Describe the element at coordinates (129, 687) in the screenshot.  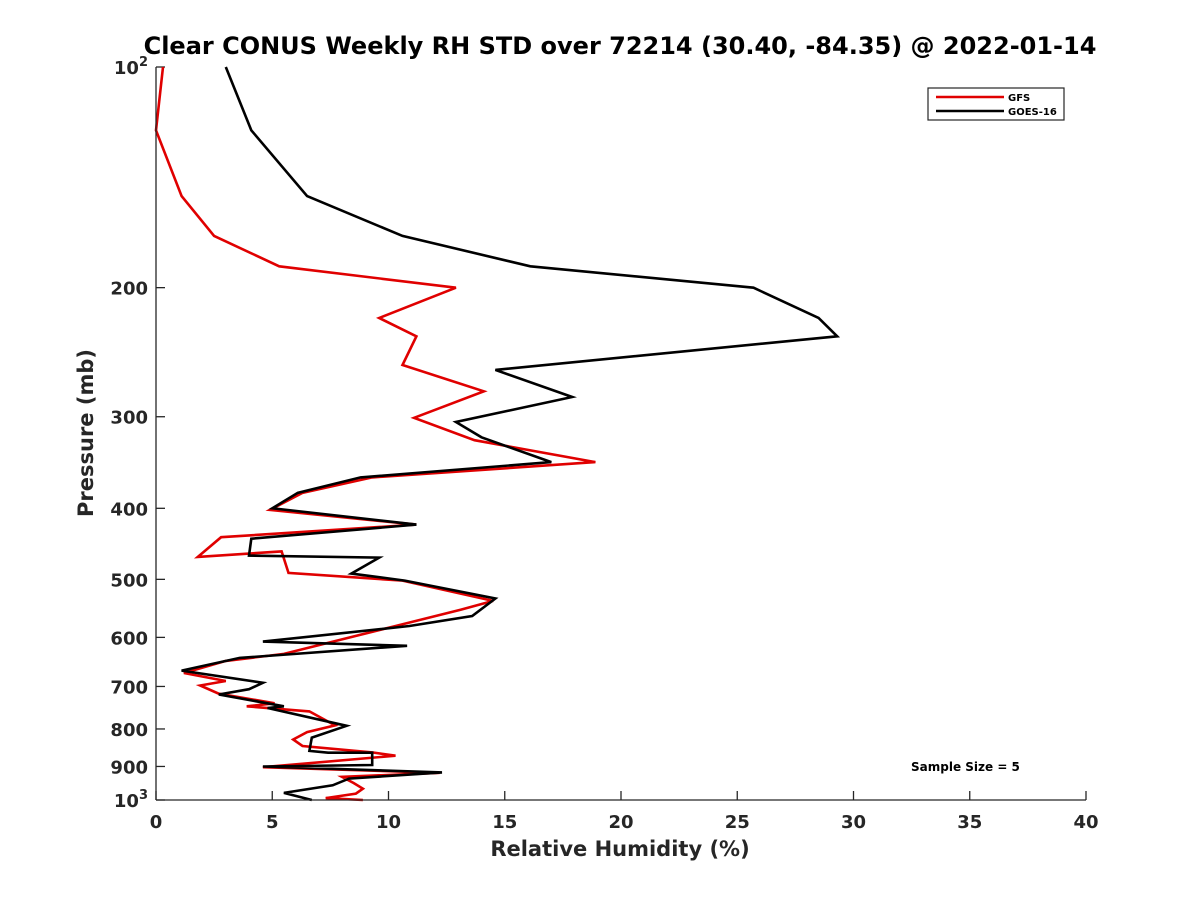
I see `y-tick-label: 700` at that location.